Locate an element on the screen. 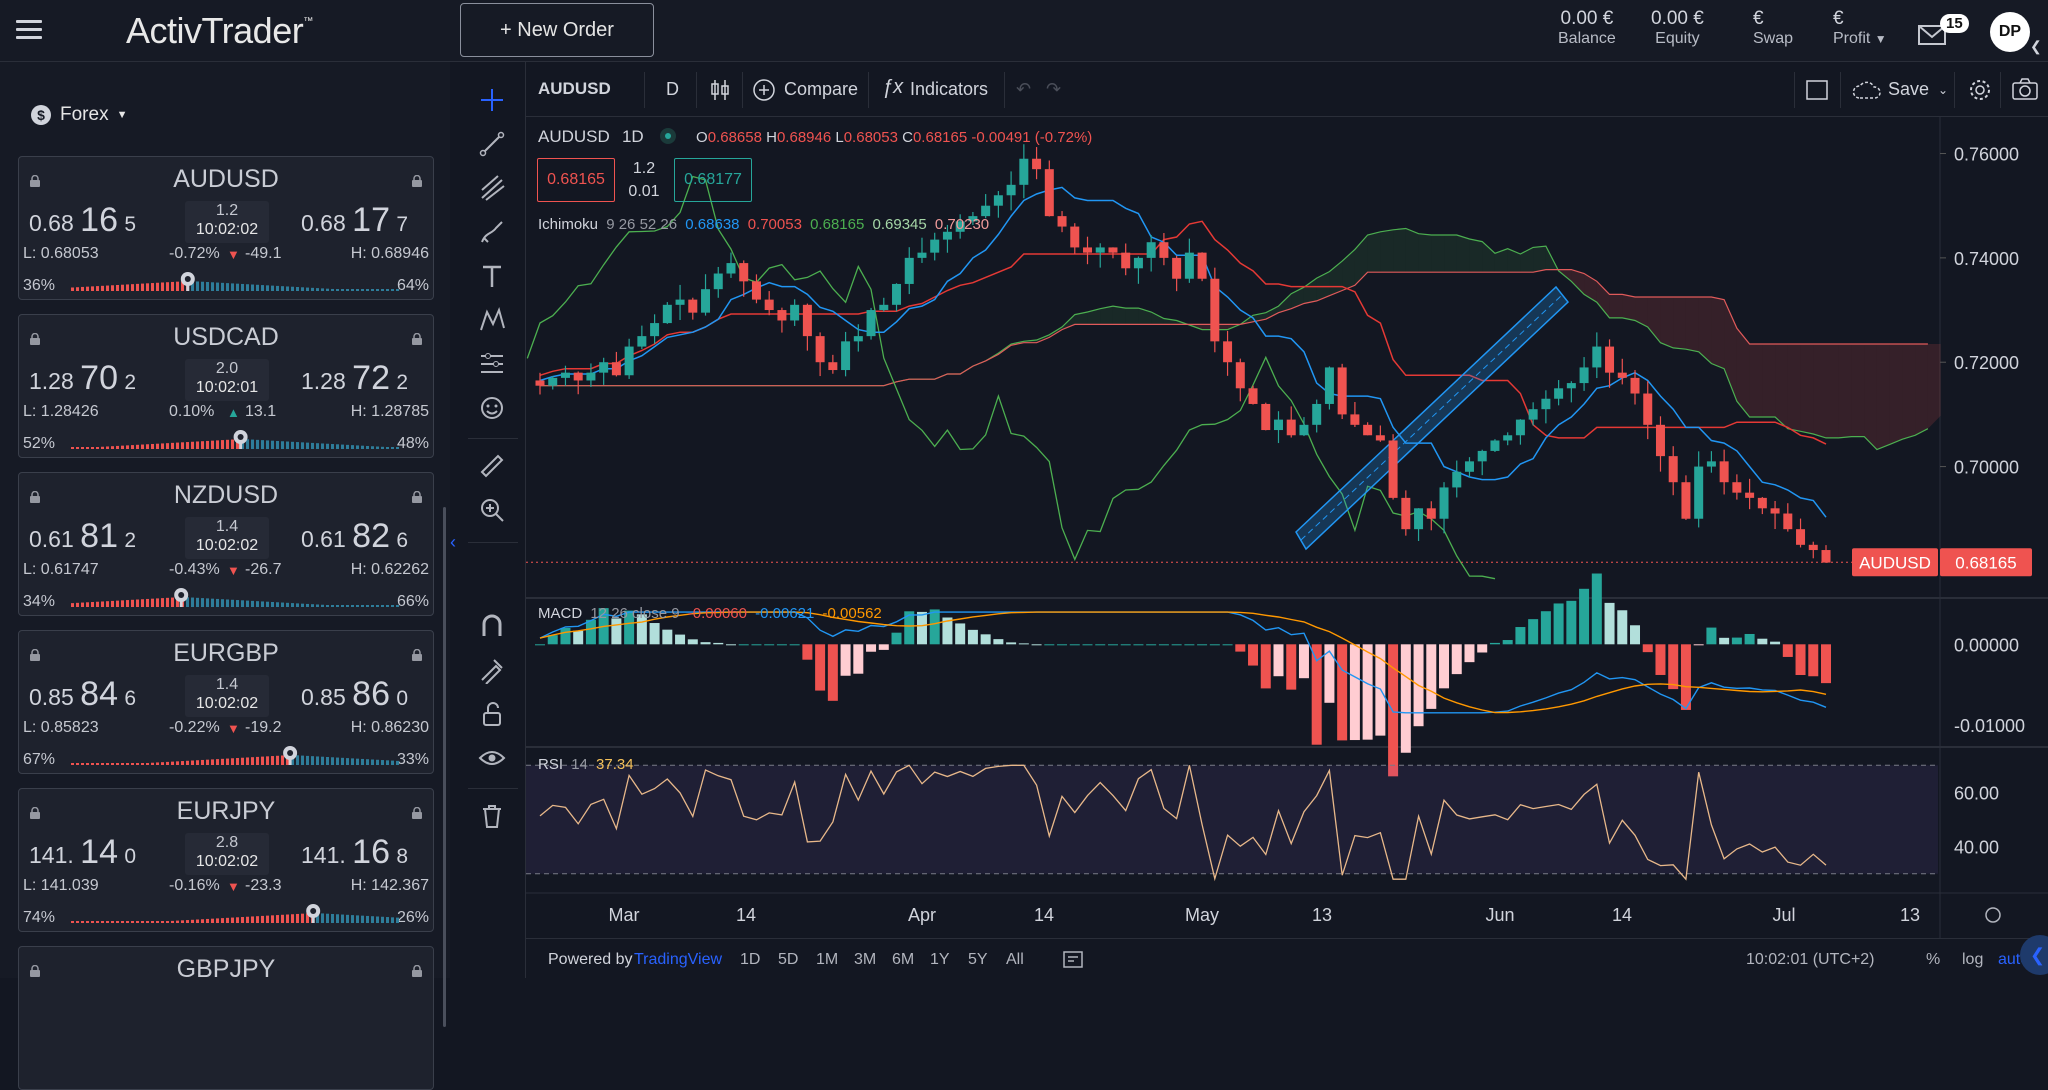  macd-params: 12 26 close 9 is located at coordinates (635, 613).